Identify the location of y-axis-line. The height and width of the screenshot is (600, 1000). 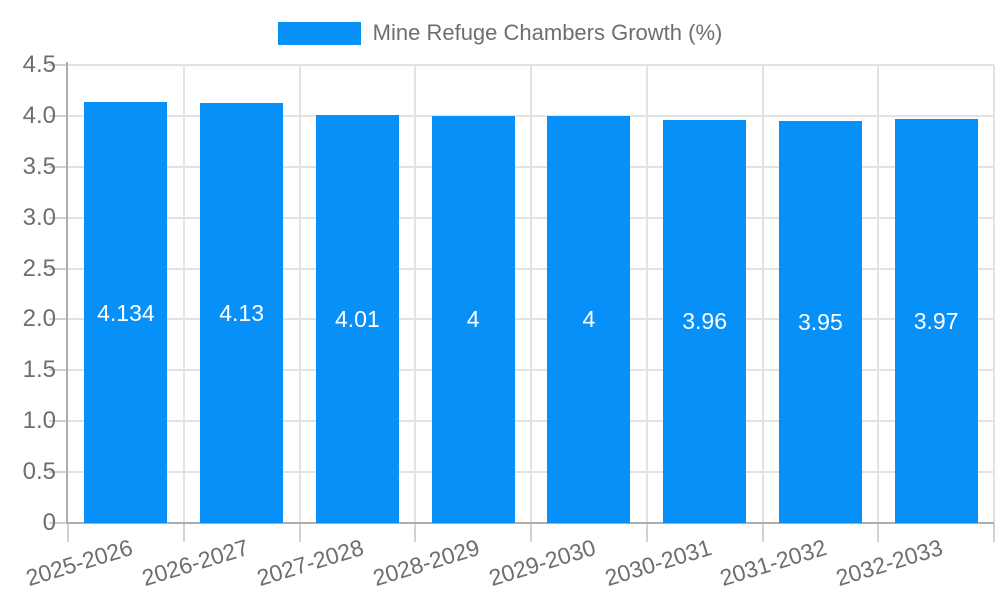
(67, 292).